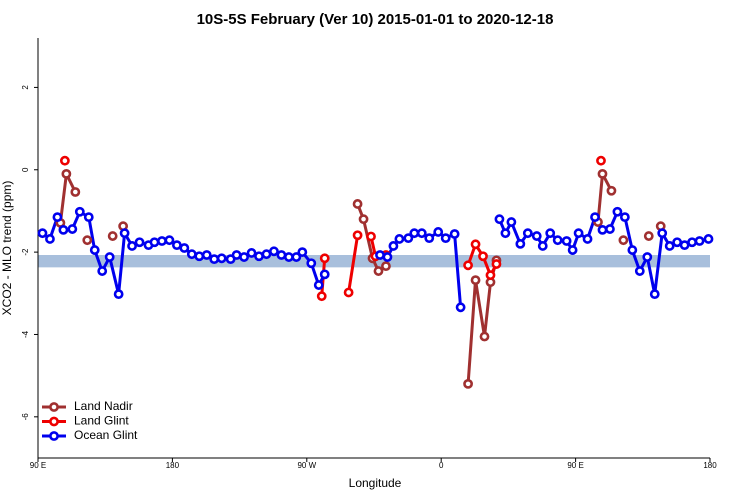 The height and width of the screenshot is (500, 750). What do you see at coordinates (25, 252) in the screenshot?
I see `y-tick-label: -2` at bounding box center [25, 252].